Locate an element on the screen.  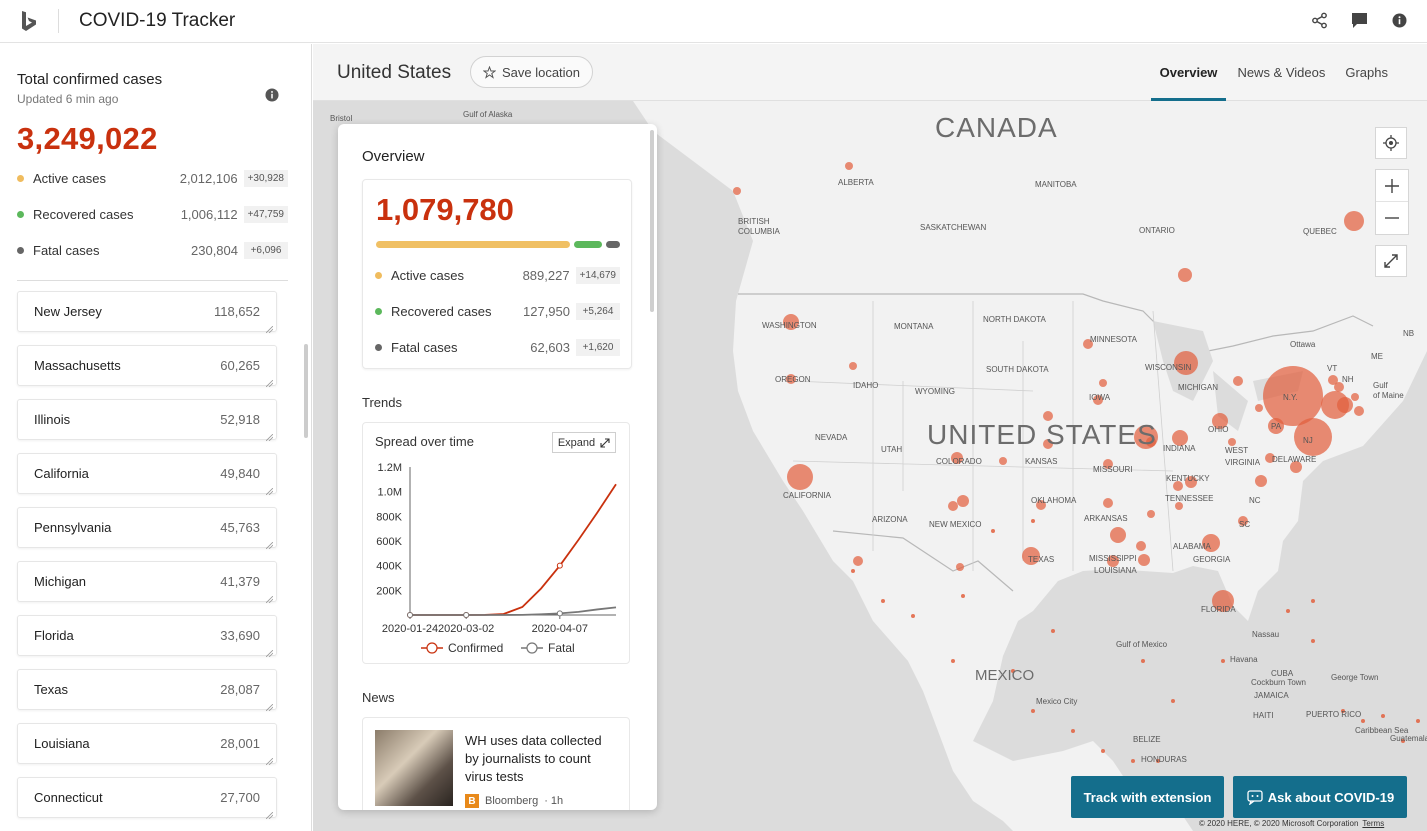
terms-link: Terms is located at coordinates (1373, 823).